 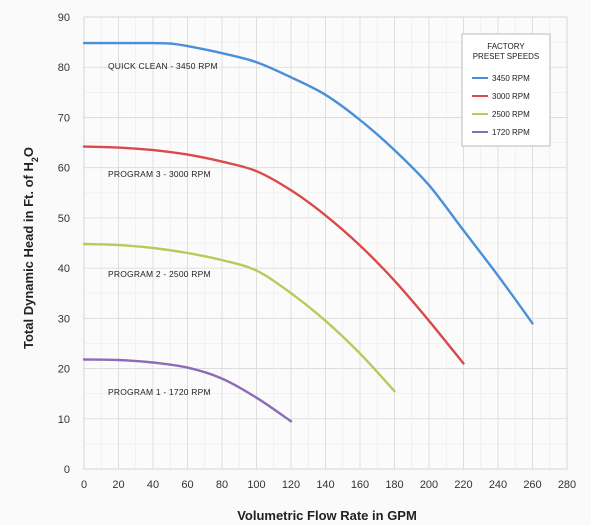 I want to click on curve-label: PROGRAM 2 - 2500 RPM, so click(x=159, y=274).